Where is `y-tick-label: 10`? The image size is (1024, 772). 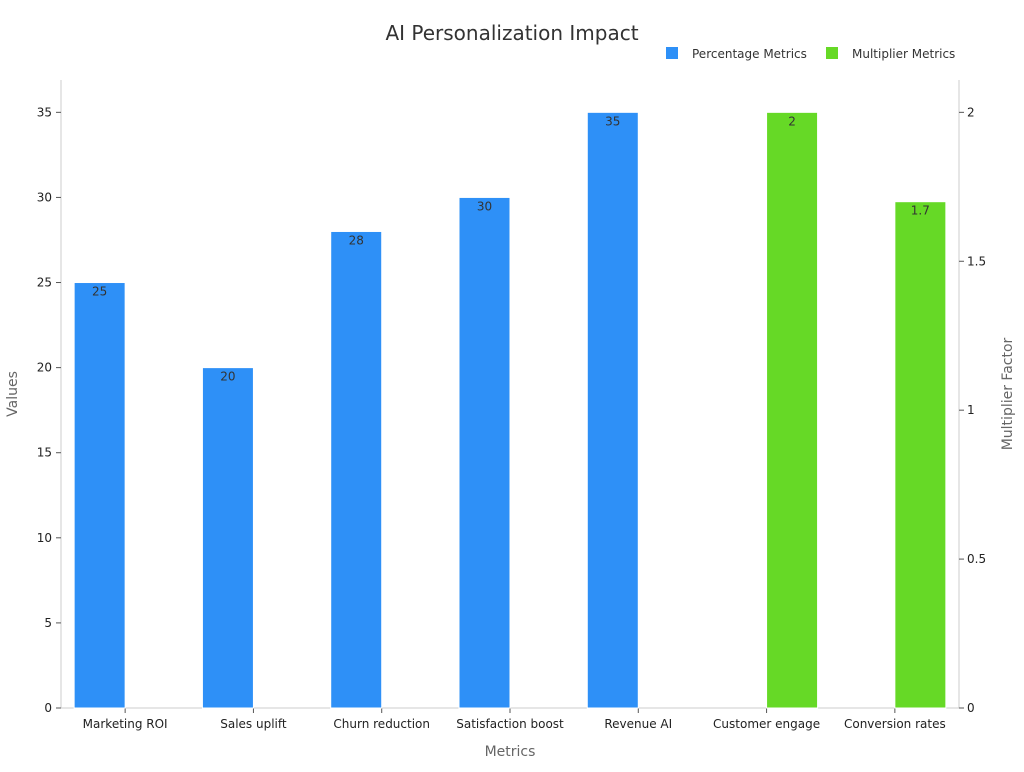 y-tick-label: 10 is located at coordinates (44, 538).